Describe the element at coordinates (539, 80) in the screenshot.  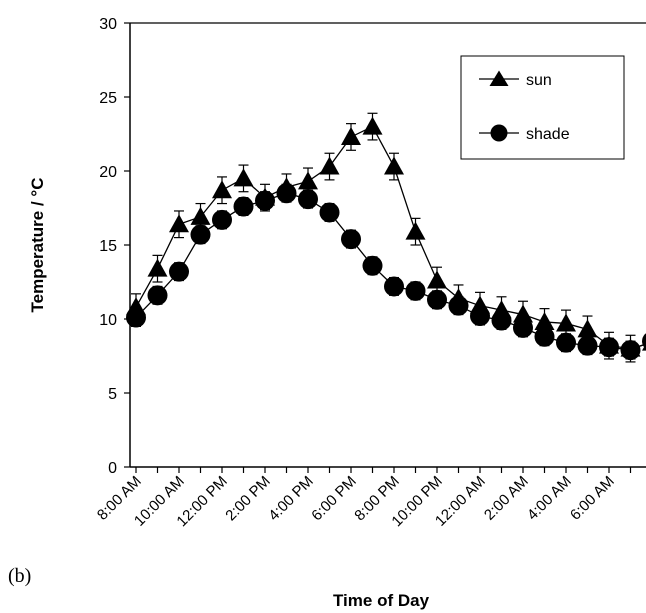
I see `legend-label-sun: sun` at that location.